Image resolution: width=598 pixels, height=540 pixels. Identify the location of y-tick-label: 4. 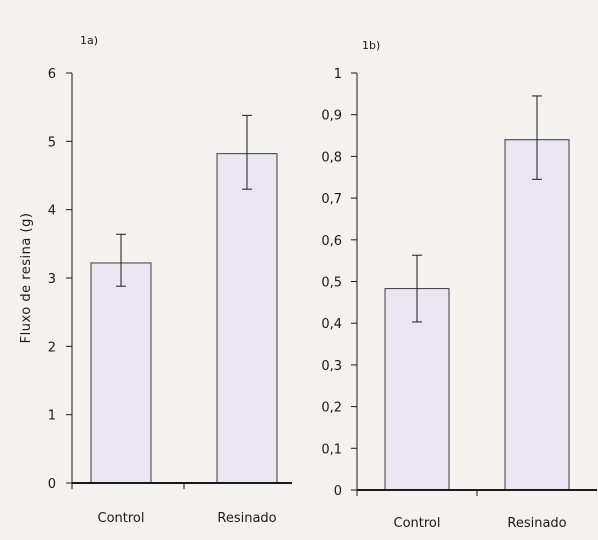
(52, 211).